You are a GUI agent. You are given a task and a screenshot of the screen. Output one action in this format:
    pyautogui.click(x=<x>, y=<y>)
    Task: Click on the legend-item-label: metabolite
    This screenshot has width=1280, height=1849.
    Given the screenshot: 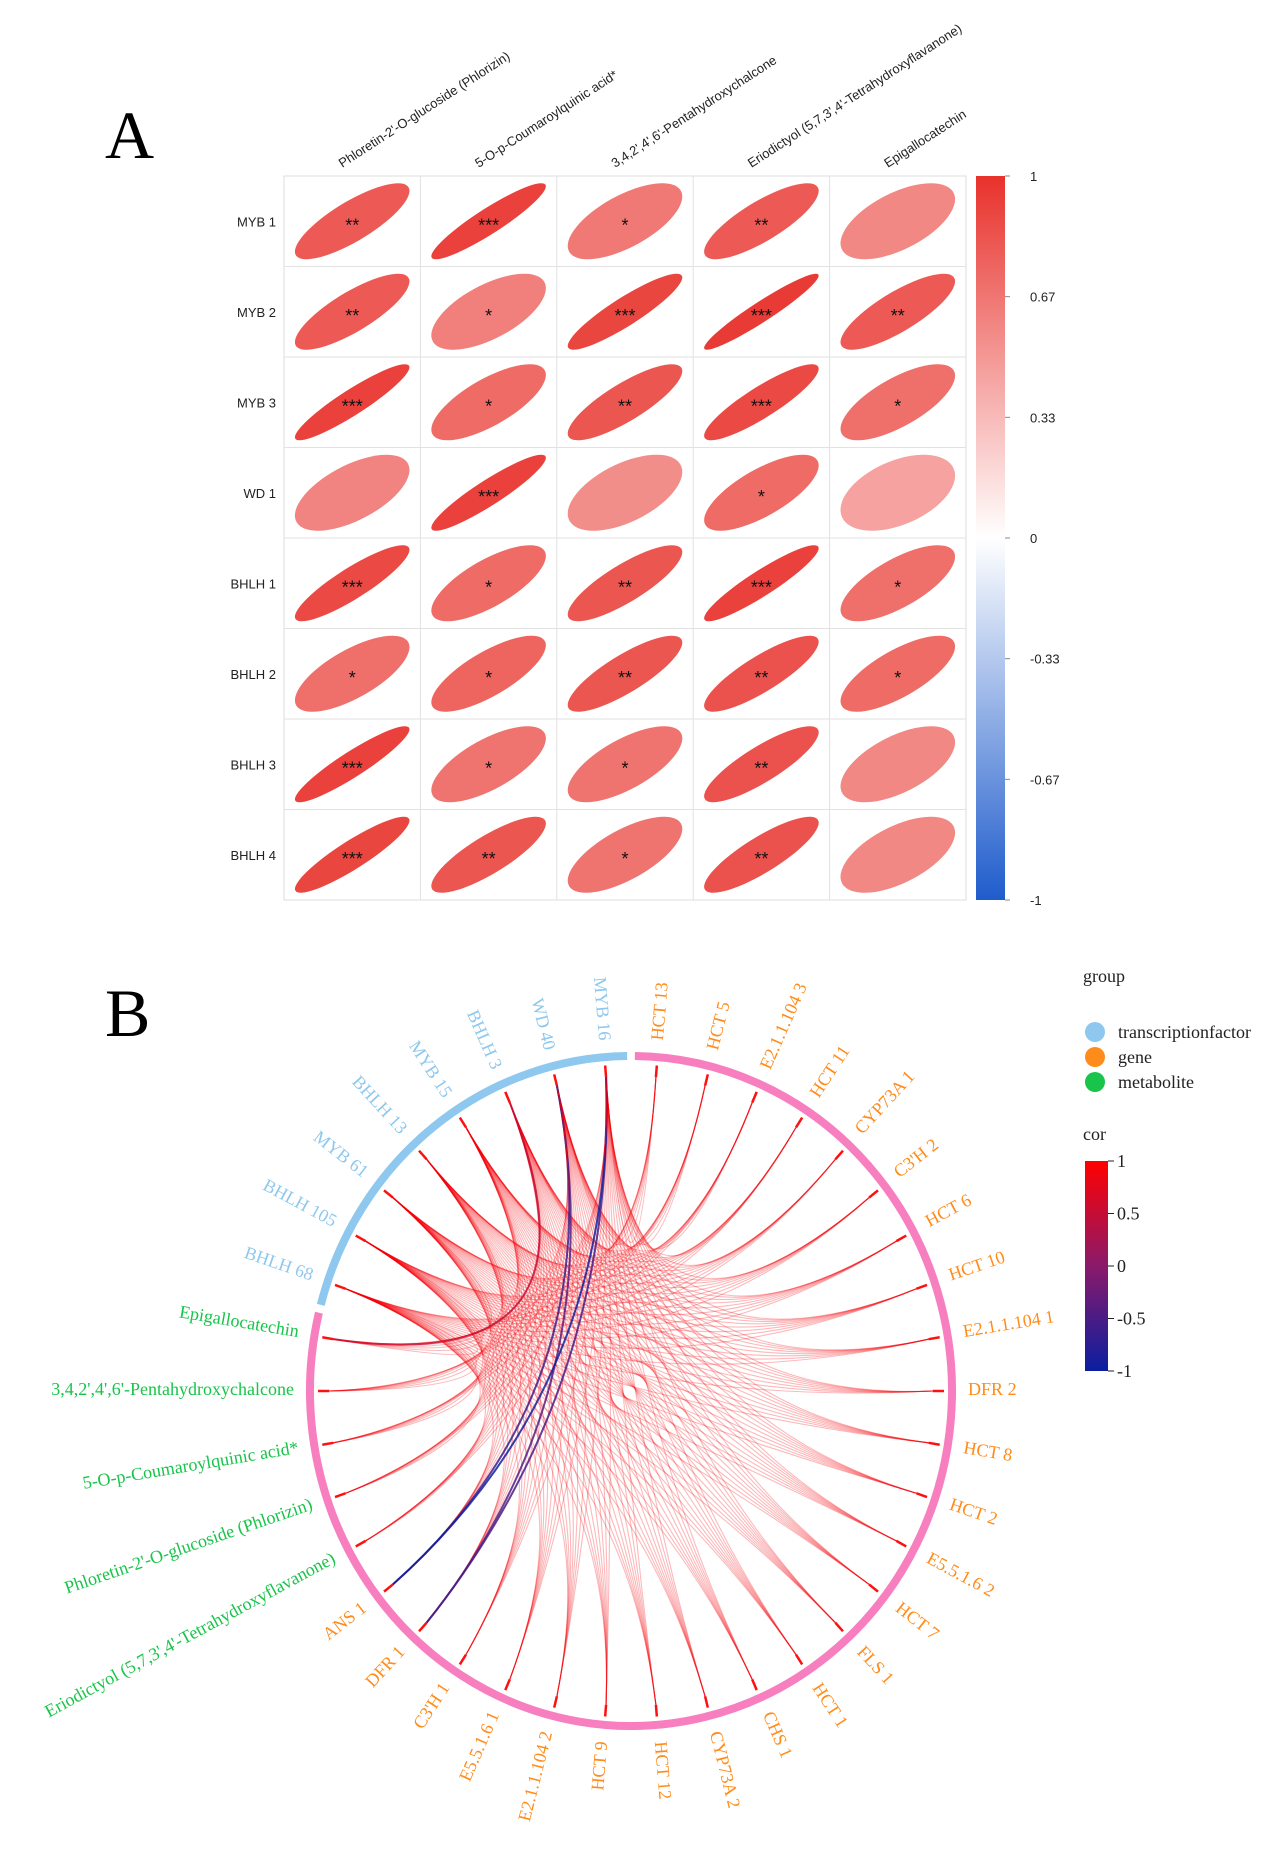 What is the action you would take?
    pyautogui.click(x=1156, y=1082)
    